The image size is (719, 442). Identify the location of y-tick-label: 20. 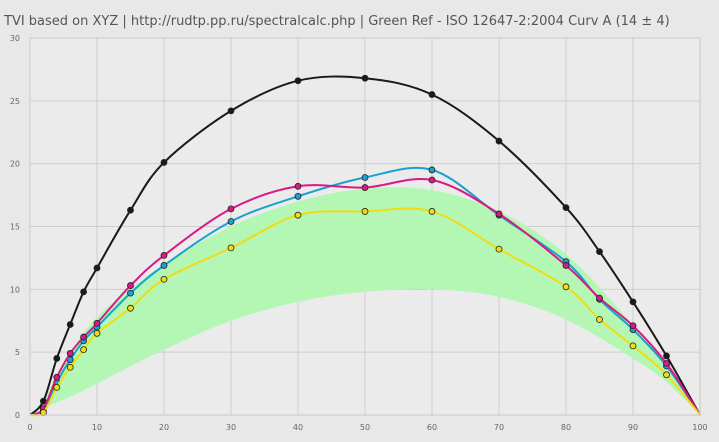
(15, 164).